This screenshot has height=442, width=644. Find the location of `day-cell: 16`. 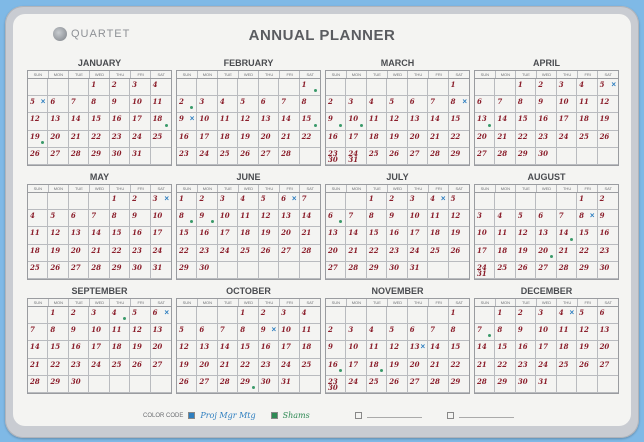

day-cell: 16 is located at coordinates (607, 236).